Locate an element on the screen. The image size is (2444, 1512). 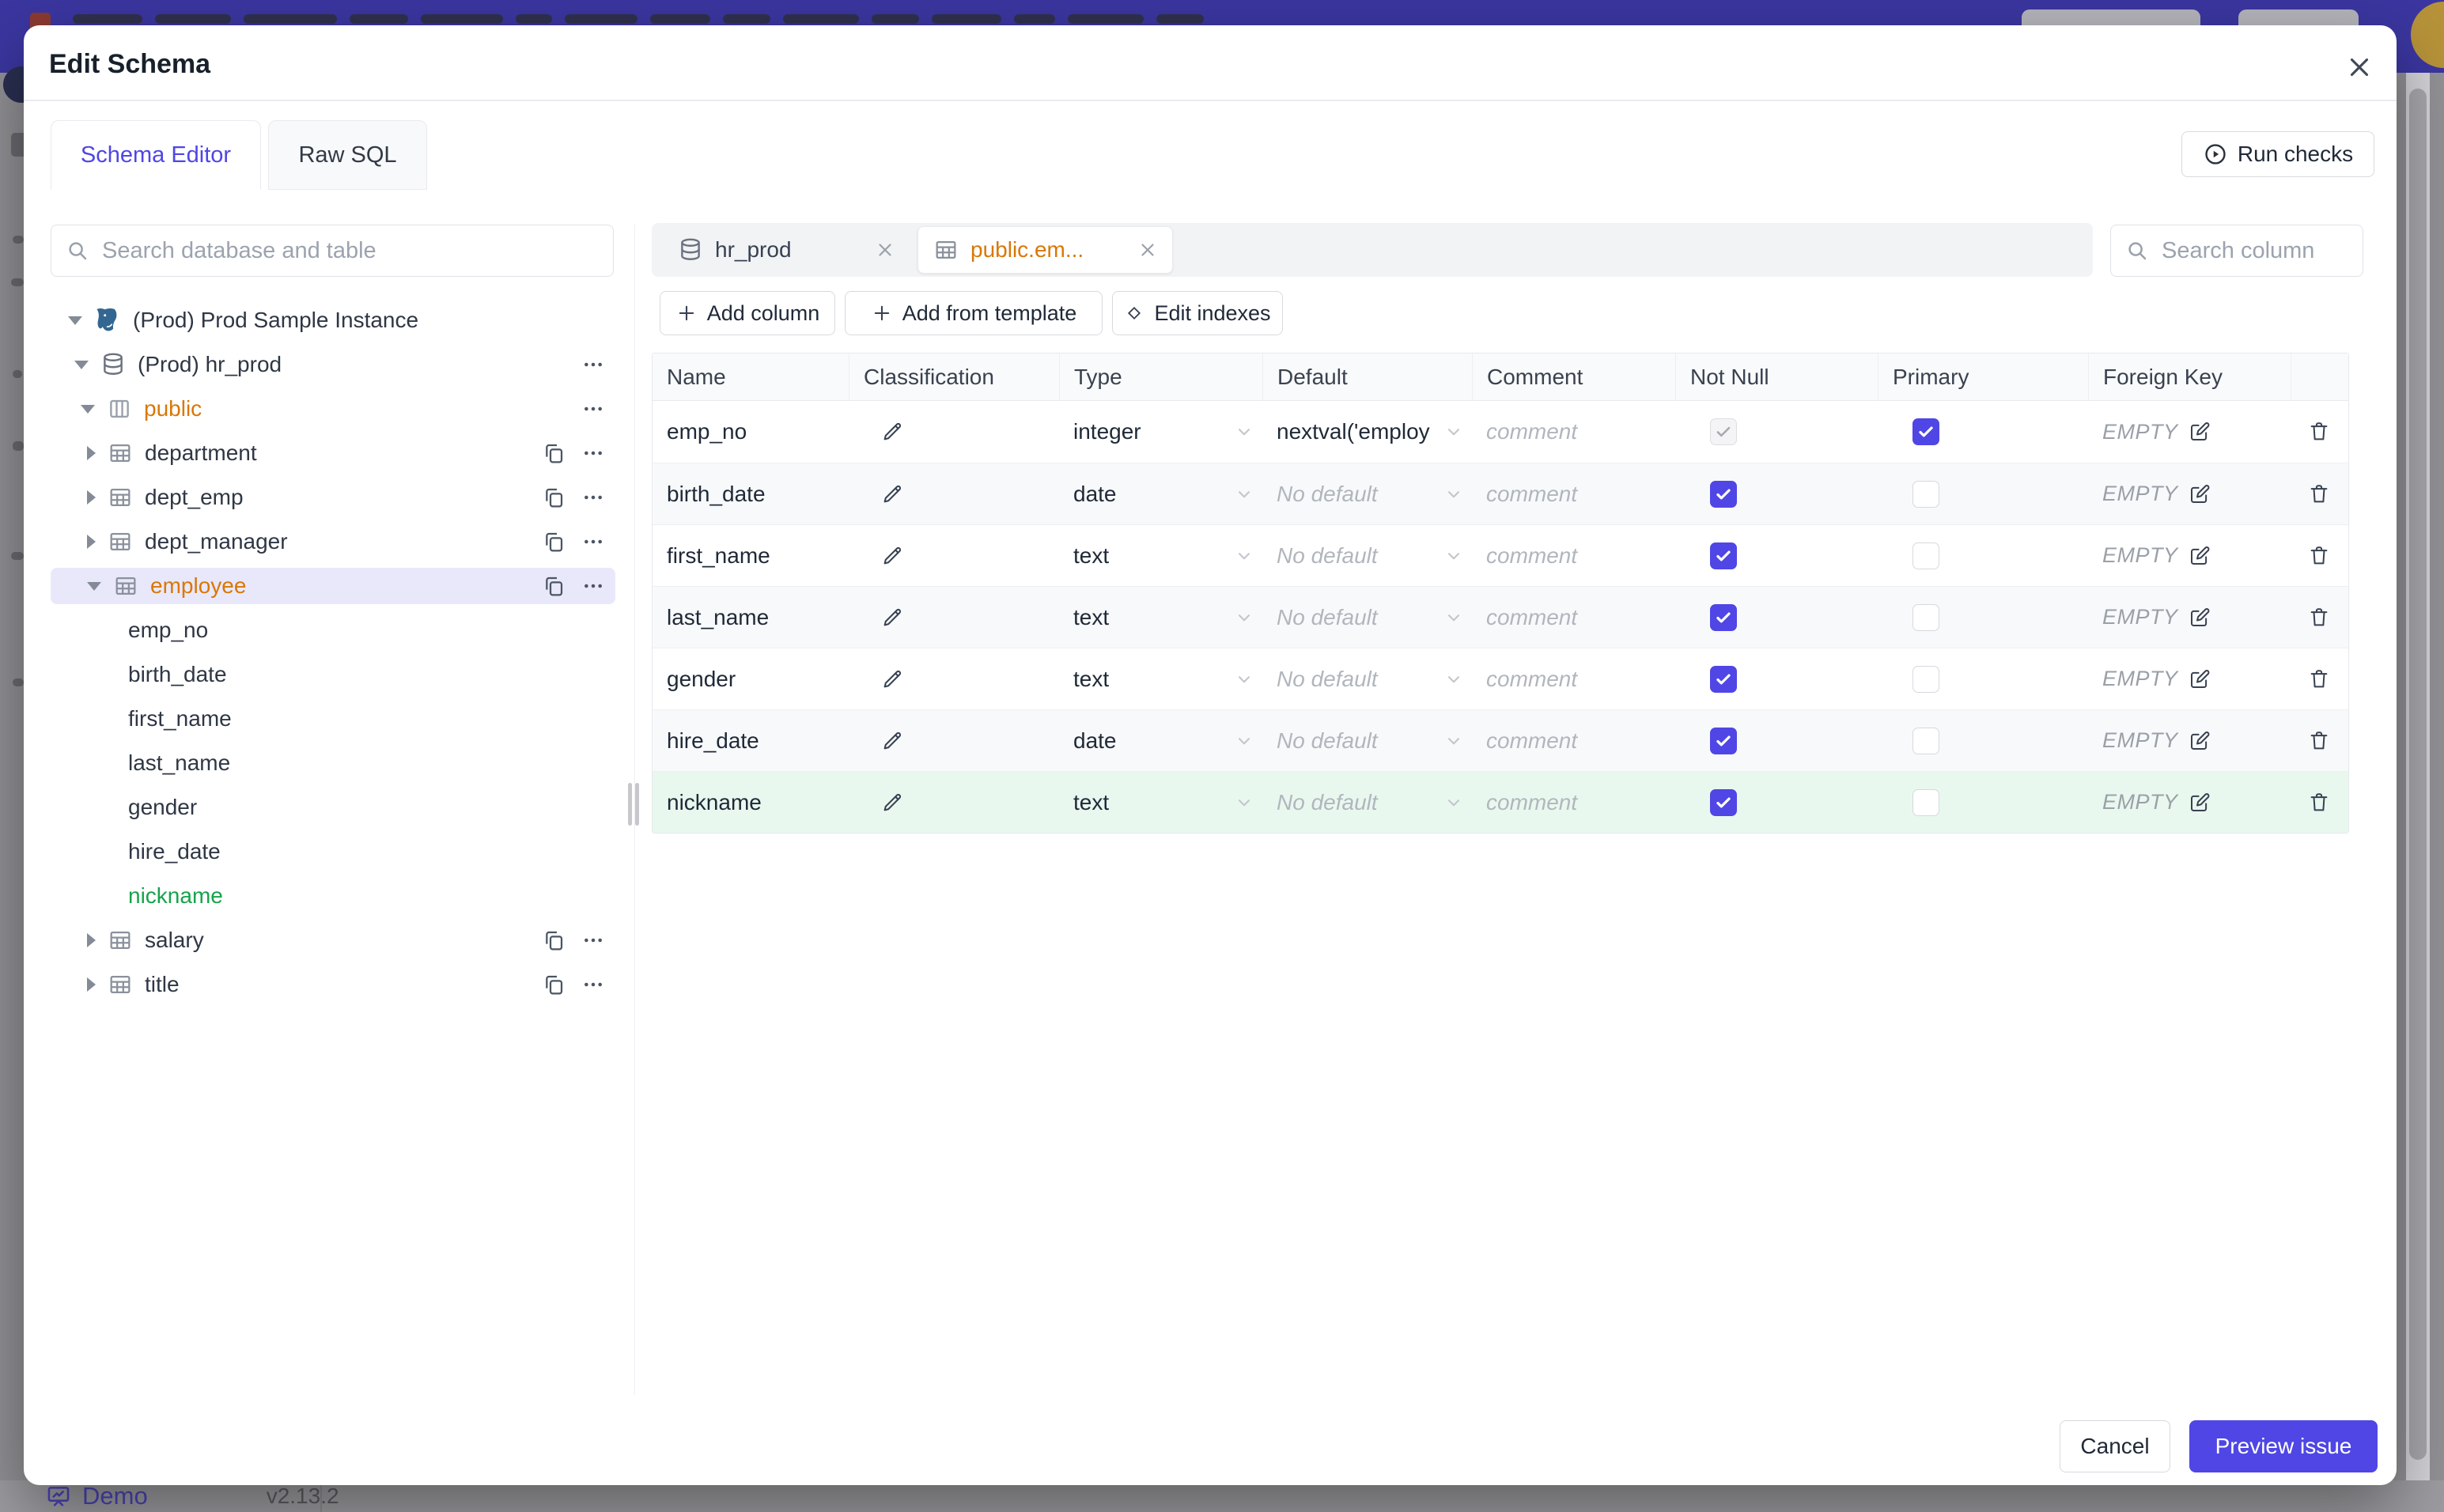
close-icon is located at coordinates (2359, 67).